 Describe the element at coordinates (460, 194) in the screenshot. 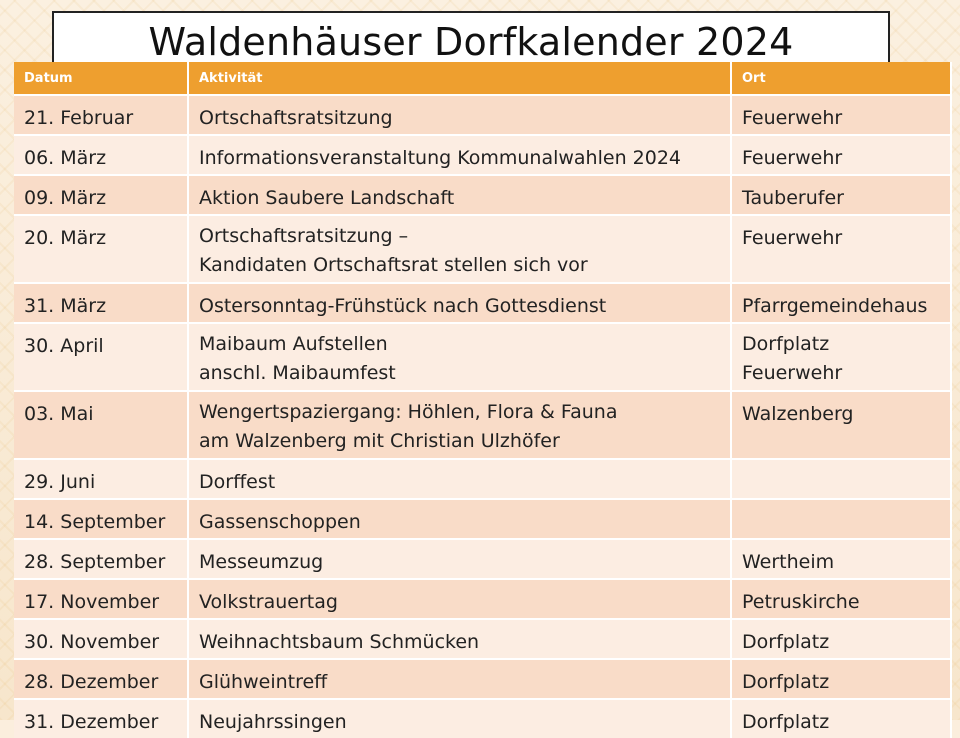

I see `cell-activity: Aktion Saubere Landschaft` at that location.